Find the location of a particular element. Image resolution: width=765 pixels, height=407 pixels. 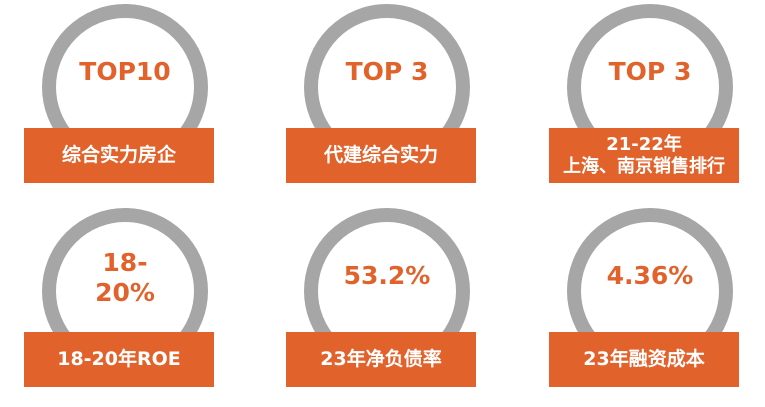

stat-tile-rank-sales: TOP 3 21-22年 上海、南京销售排行 is located at coordinates (644, 95).